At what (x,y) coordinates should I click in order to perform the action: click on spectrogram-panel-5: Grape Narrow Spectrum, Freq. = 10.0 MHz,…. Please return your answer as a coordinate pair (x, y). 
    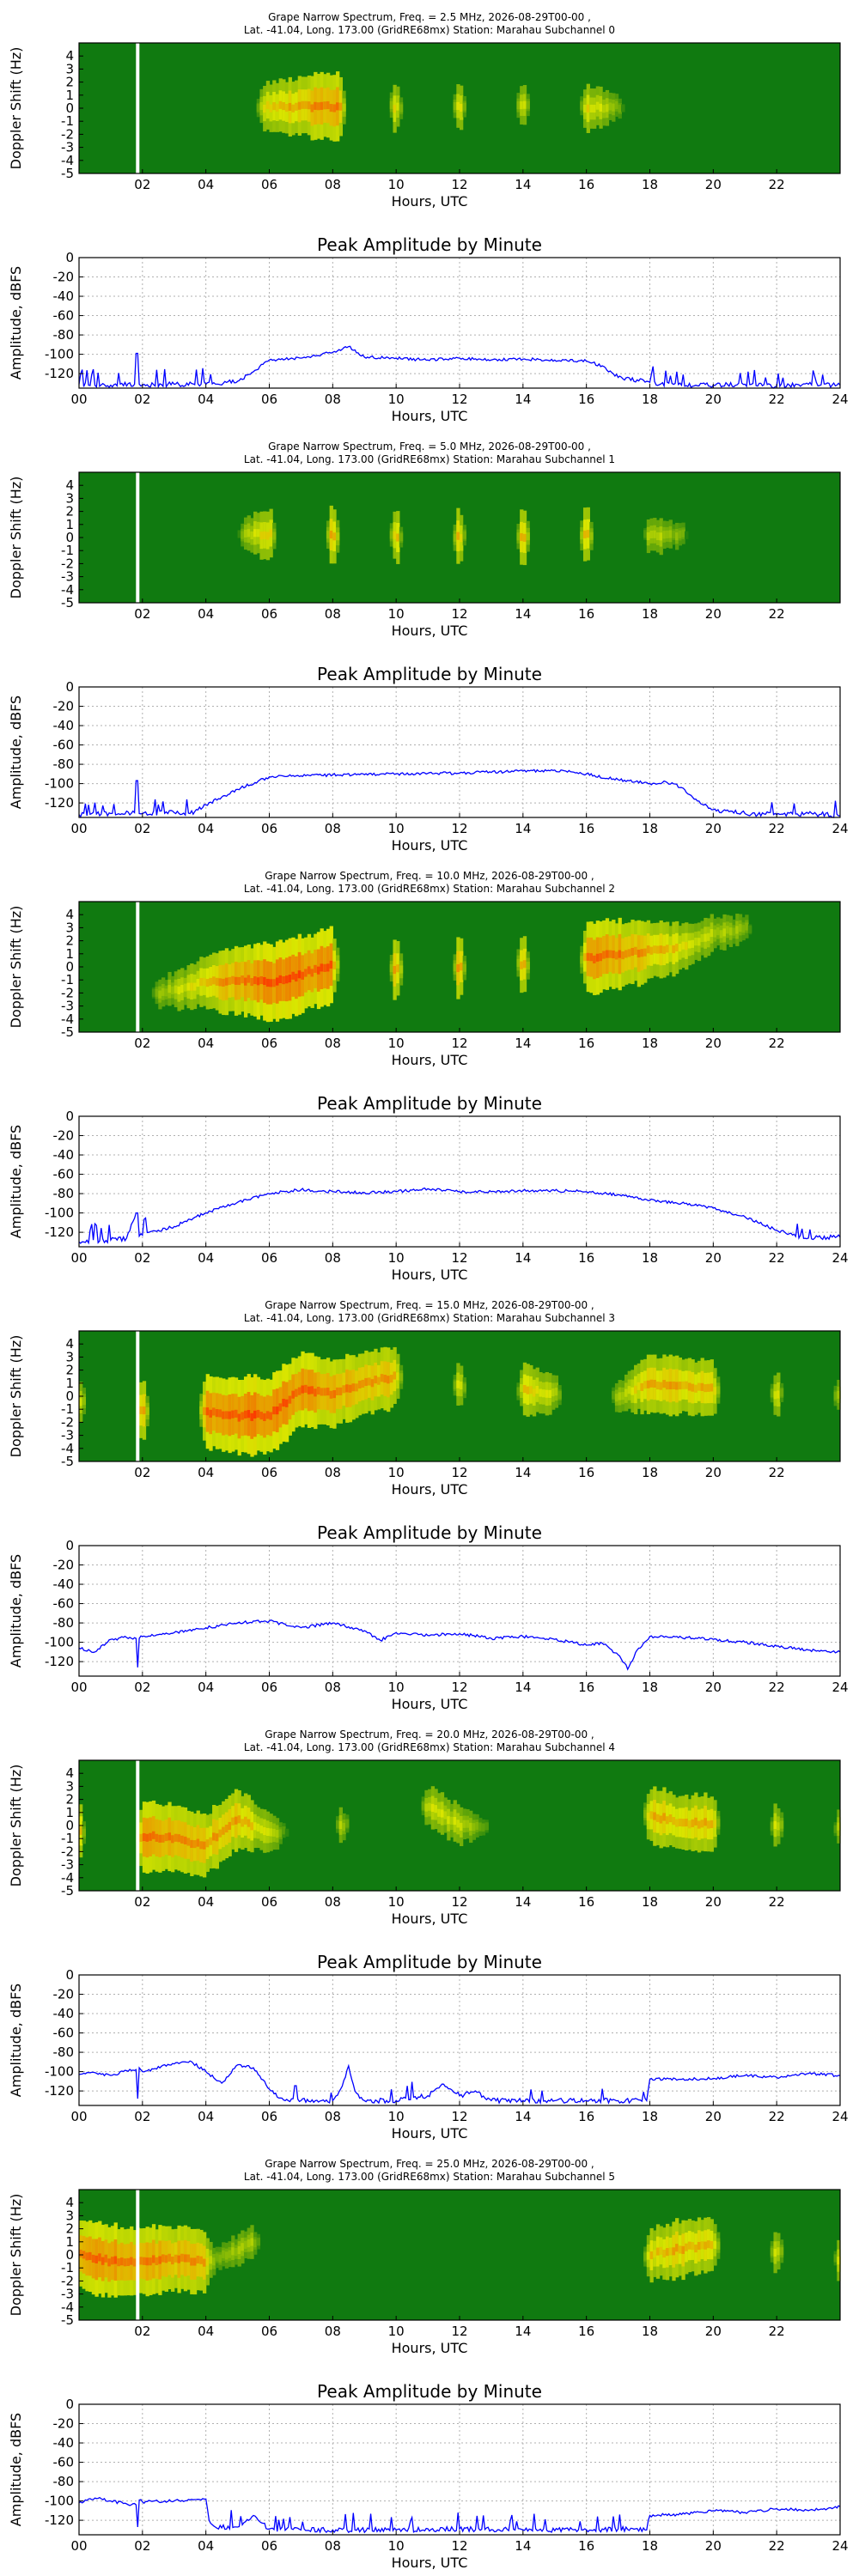
    Looking at the image, I should click on (425, 969).